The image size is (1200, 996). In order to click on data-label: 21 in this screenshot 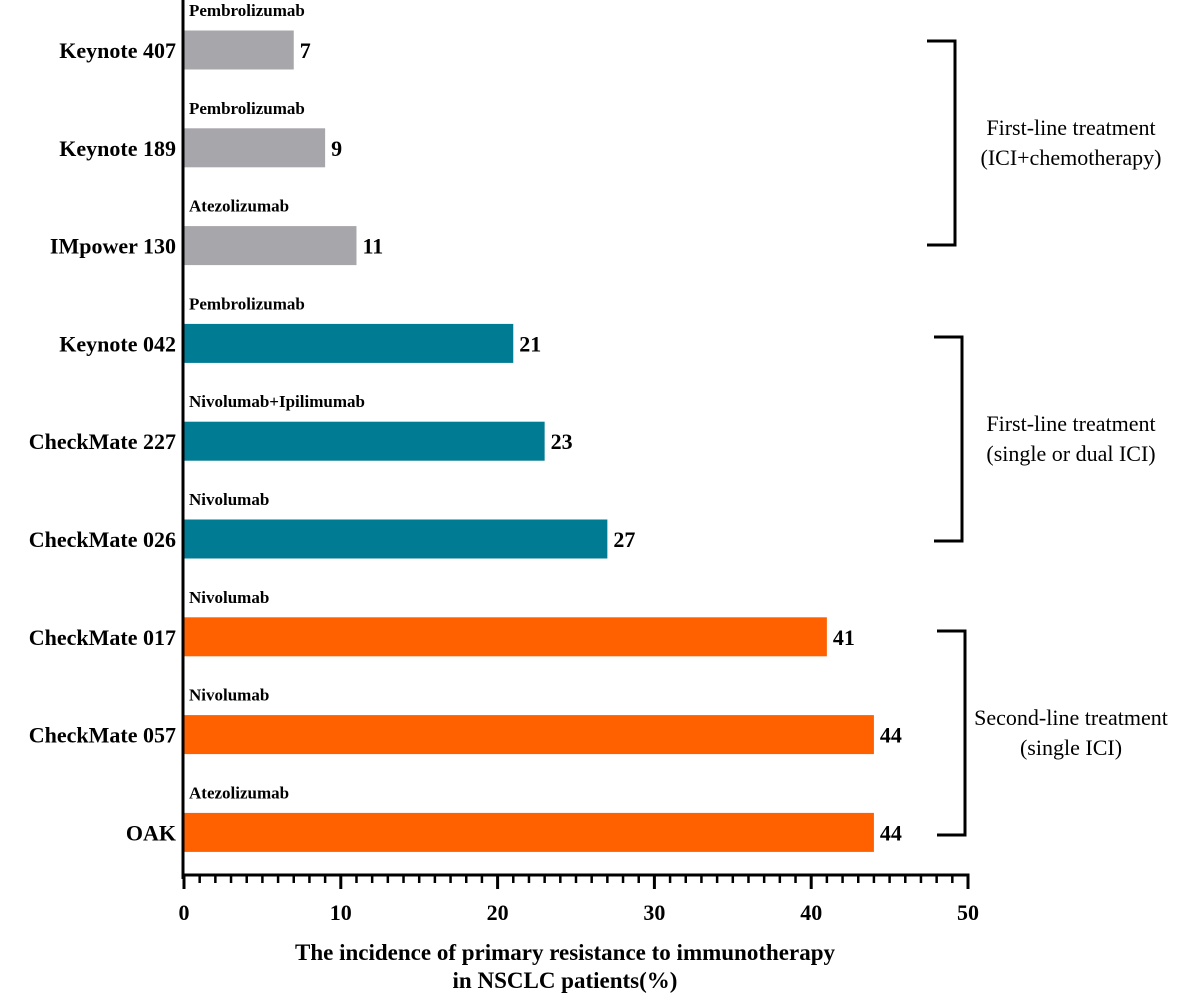, I will do `click(530, 343)`.